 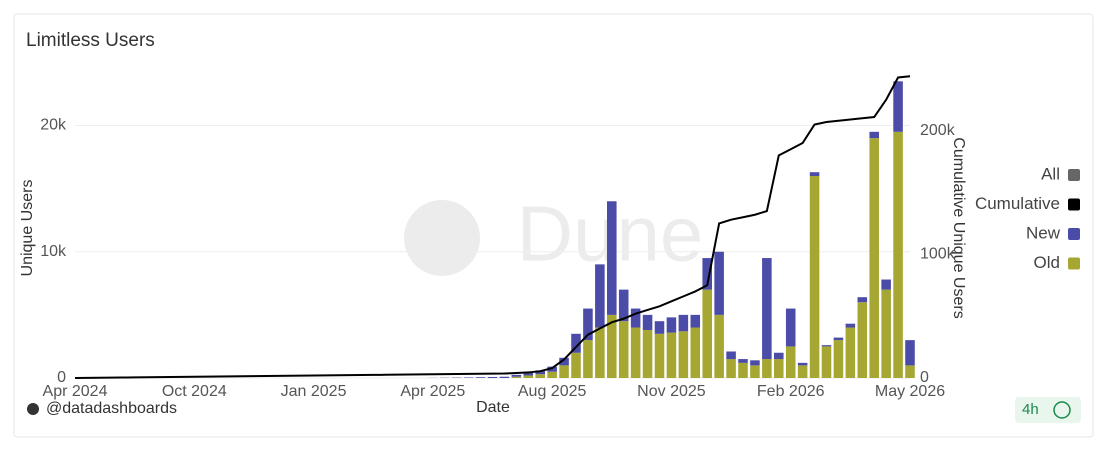 I want to click on y2-tick-label: 100k, so click(x=938, y=254).